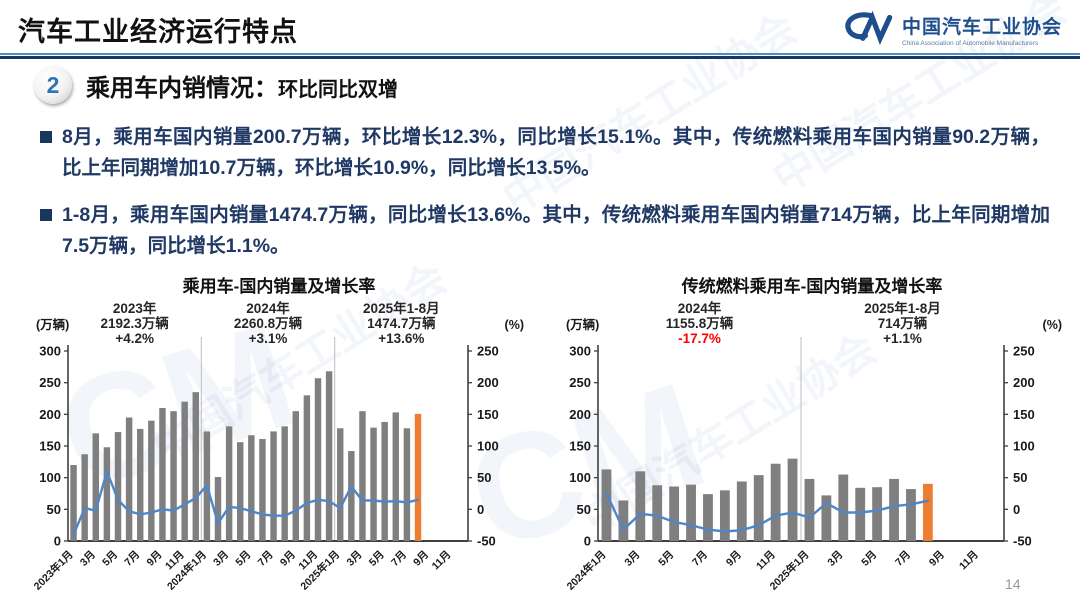 This screenshot has width=1080, height=607. What do you see at coordinates (812, 286) in the screenshot?
I see `chart-title-traditional: 传统燃料乘用车-国内销量及增长率` at bounding box center [812, 286].